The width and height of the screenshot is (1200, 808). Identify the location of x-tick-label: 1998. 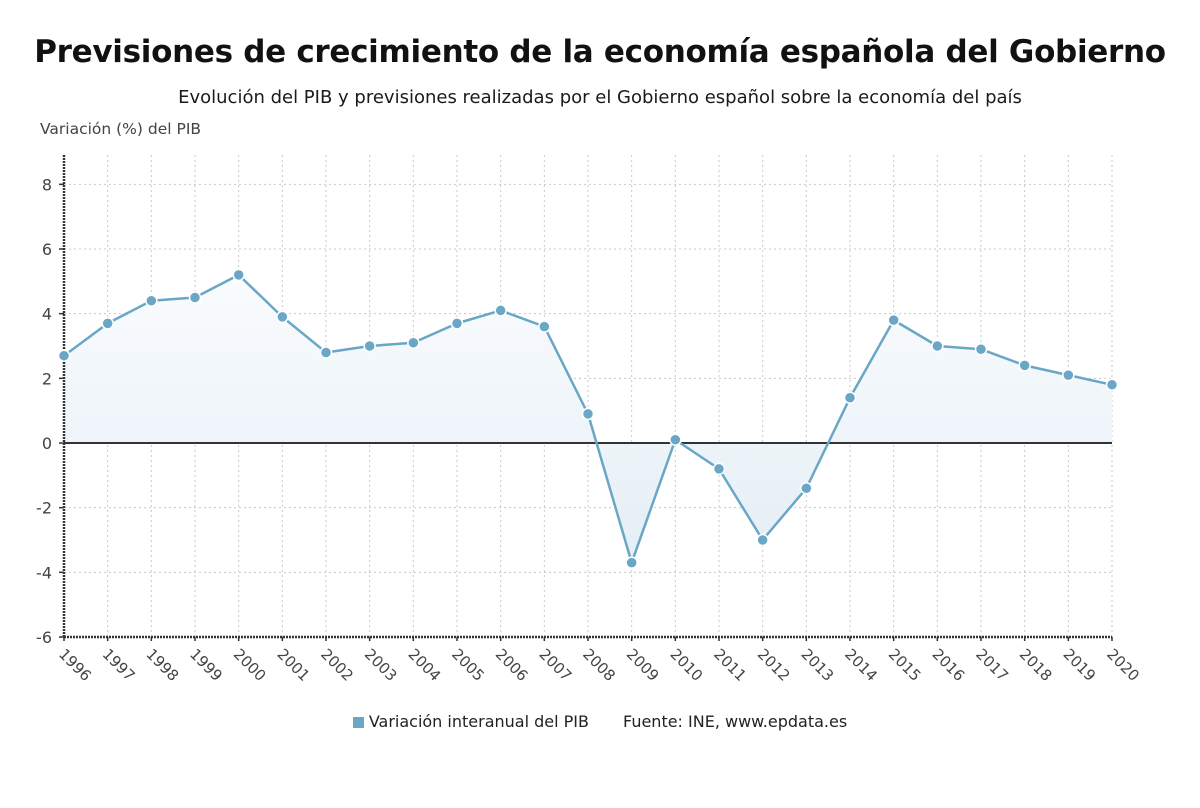
(163, 665).